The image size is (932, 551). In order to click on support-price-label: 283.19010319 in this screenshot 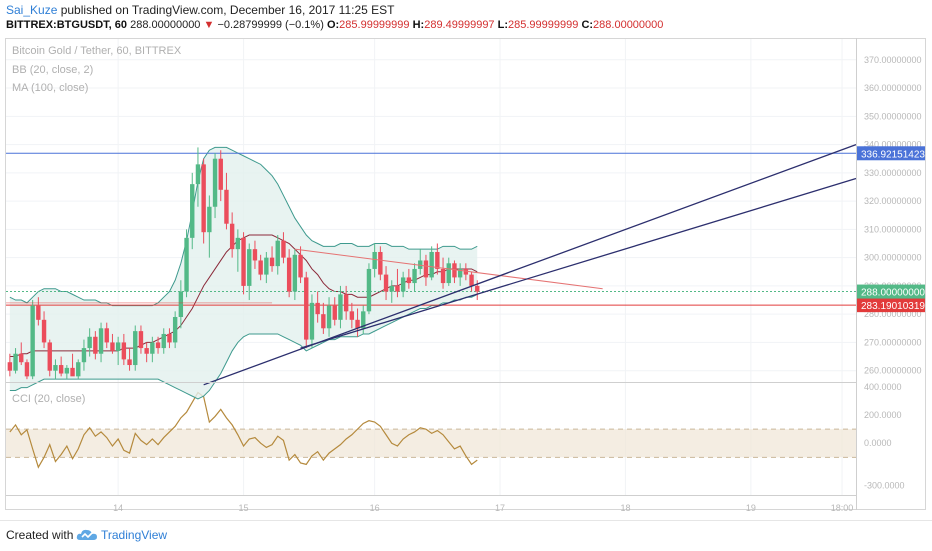, I will do `click(893, 306)`.